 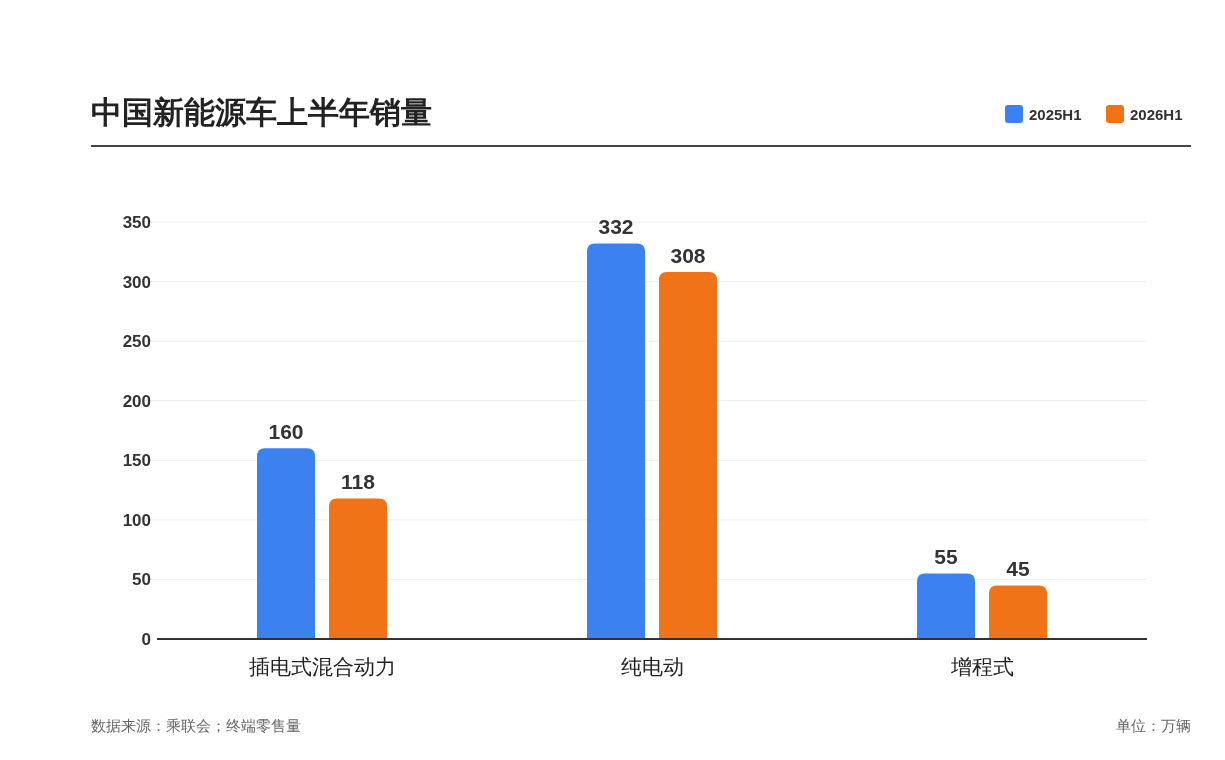 I want to click on y-tick-label: 350, so click(x=136, y=222).